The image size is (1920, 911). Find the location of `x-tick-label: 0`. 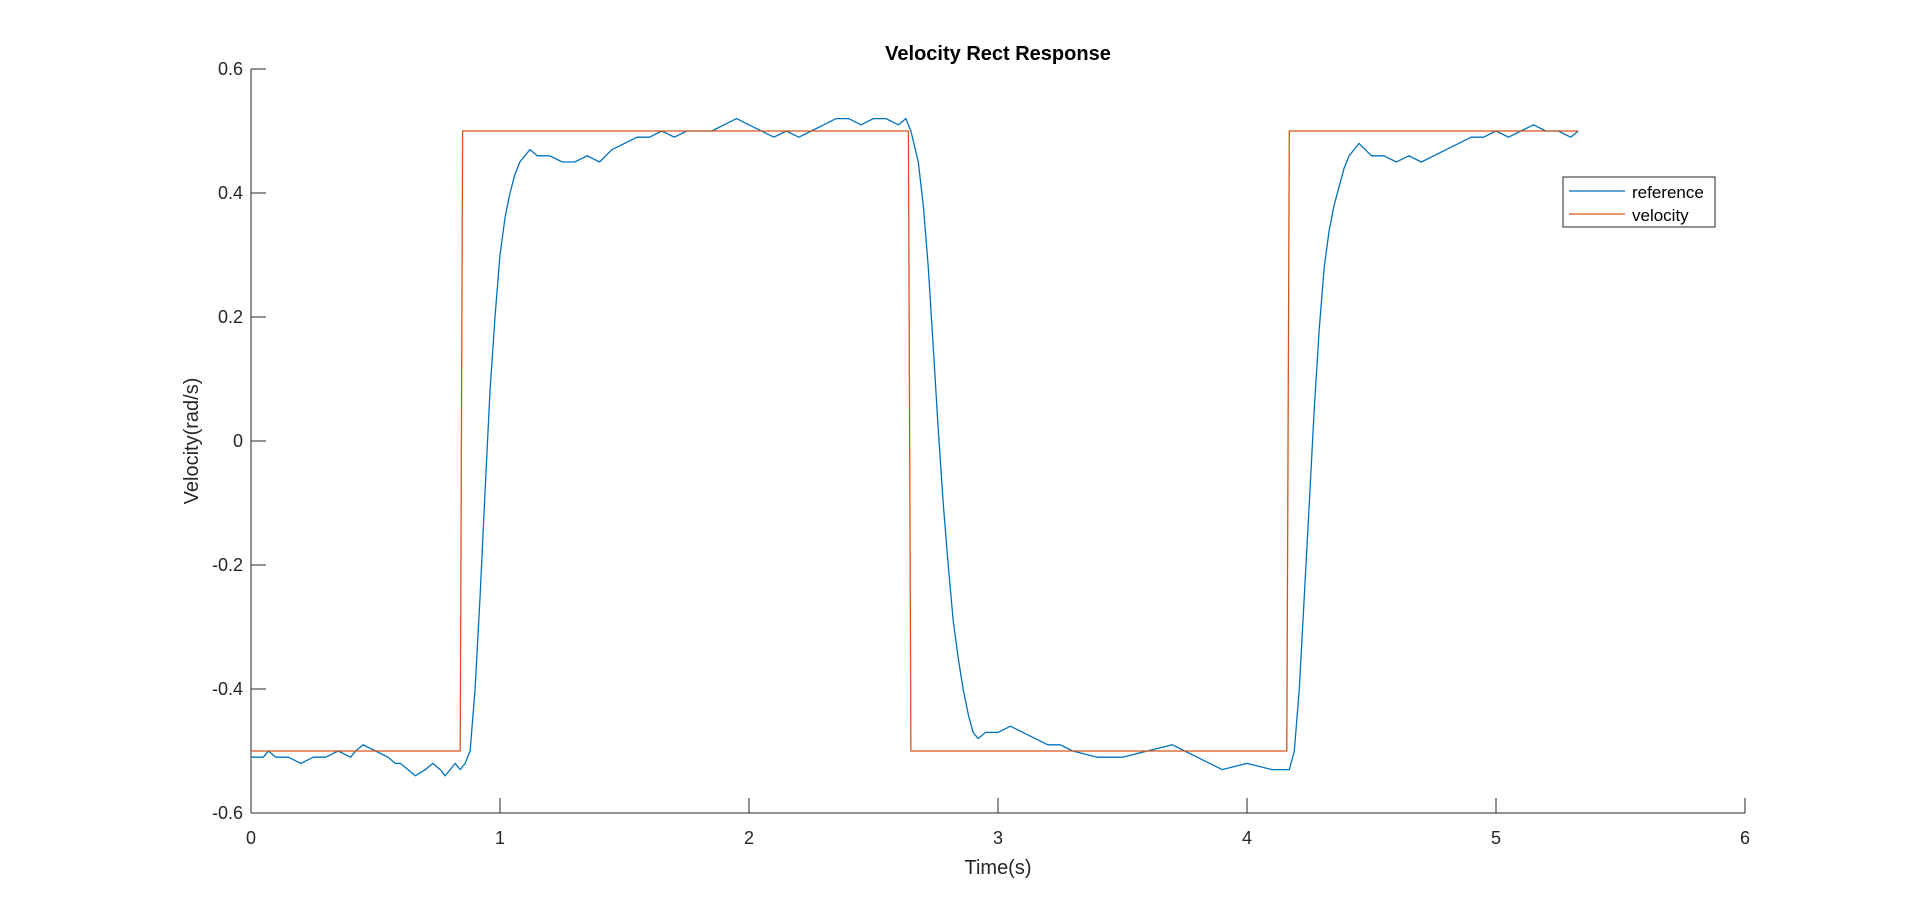

x-tick-label: 0 is located at coordinates (251, 838).